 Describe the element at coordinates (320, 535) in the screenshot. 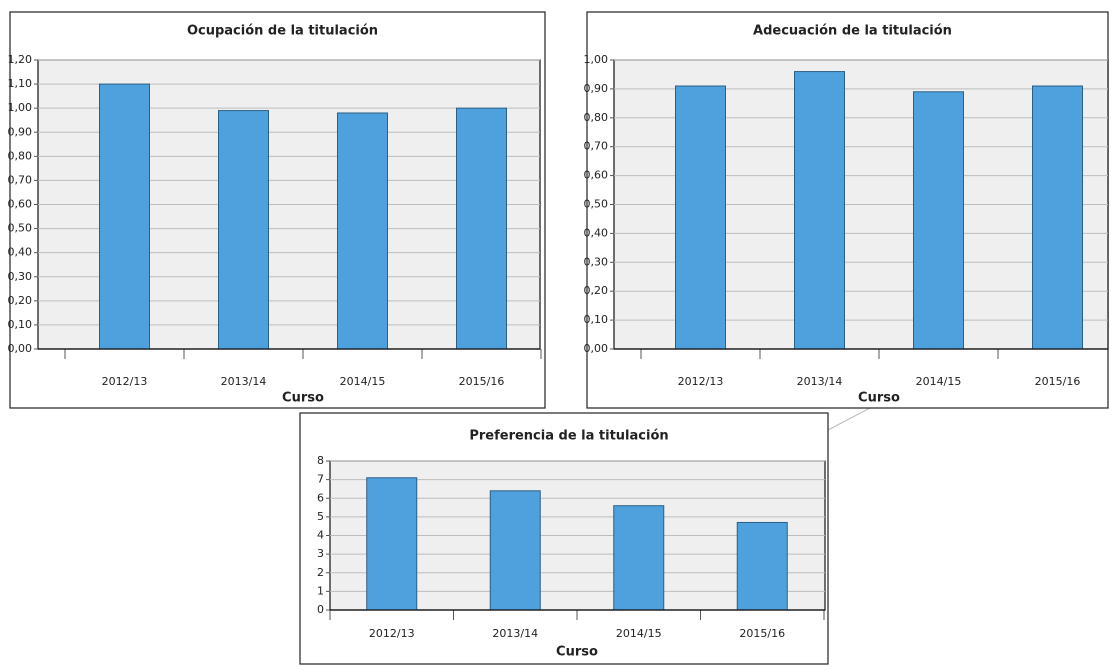

I see `y-tick-label: 4` at that location.